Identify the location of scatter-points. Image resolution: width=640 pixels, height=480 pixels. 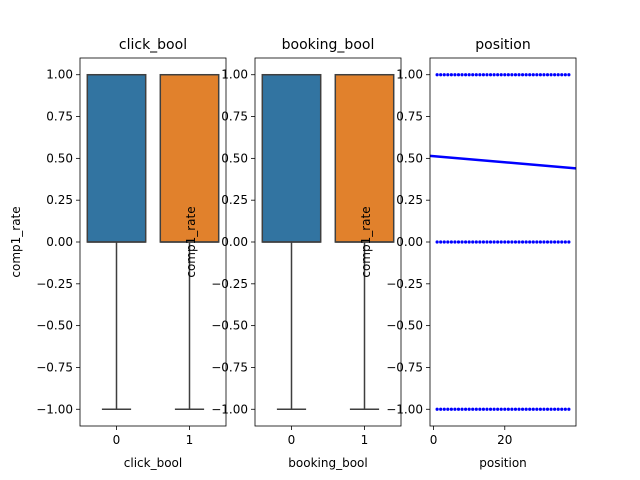
(503, 242).